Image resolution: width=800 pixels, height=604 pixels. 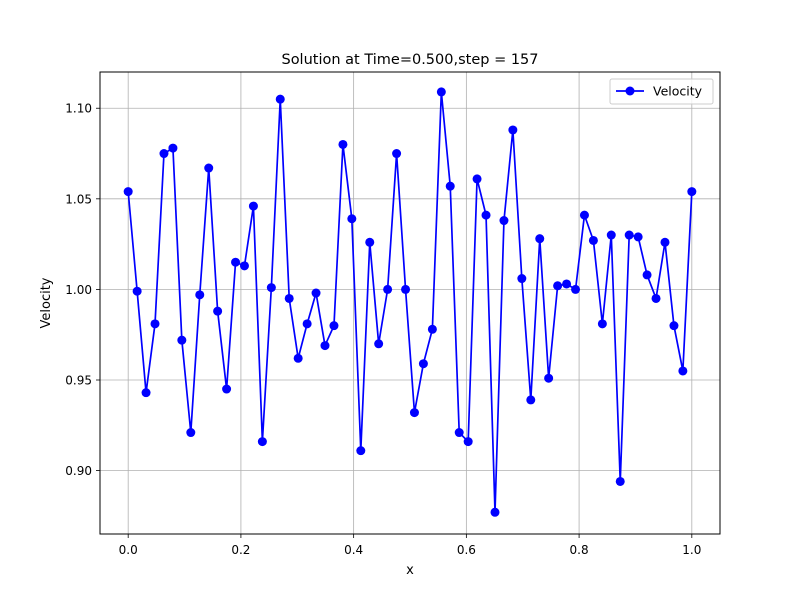 I want to click on legend: Velocity, so click(x=661, y=91).